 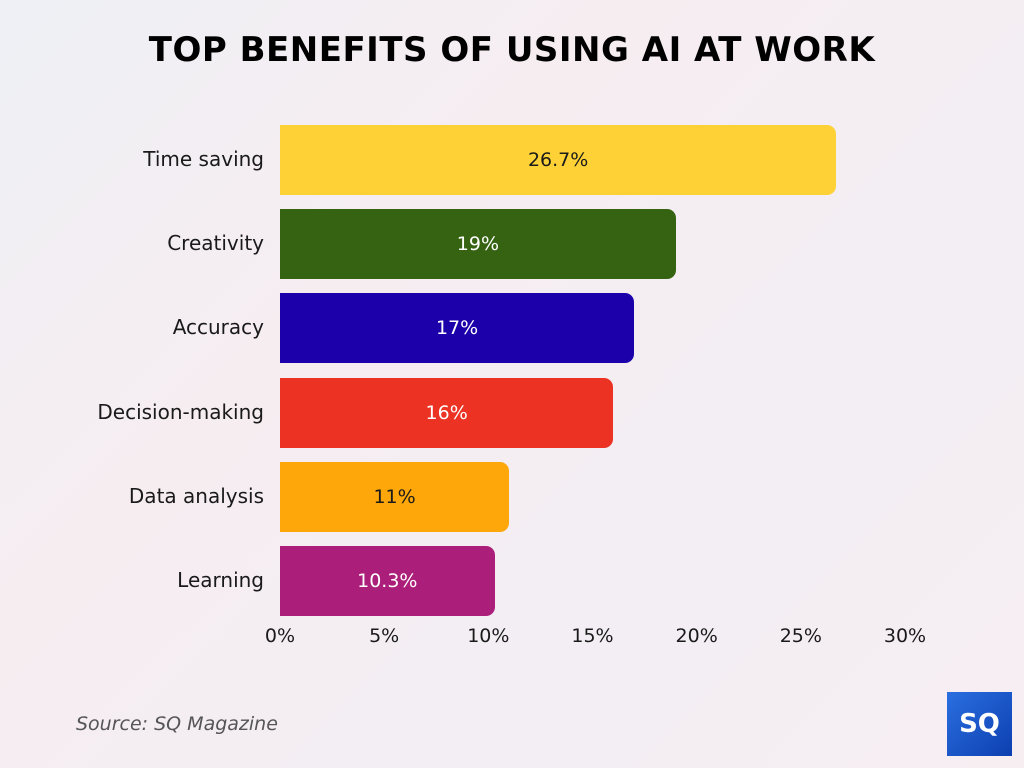 I want to click on bar: 19%, so click(x=478, y=244).